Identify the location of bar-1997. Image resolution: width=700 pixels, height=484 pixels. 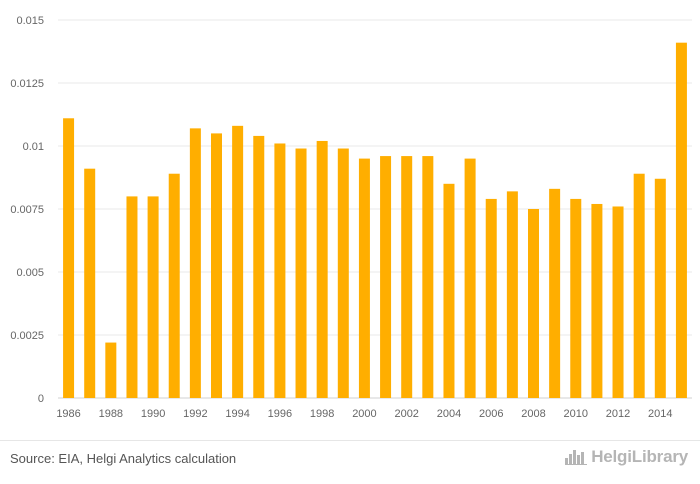
(301, 273).